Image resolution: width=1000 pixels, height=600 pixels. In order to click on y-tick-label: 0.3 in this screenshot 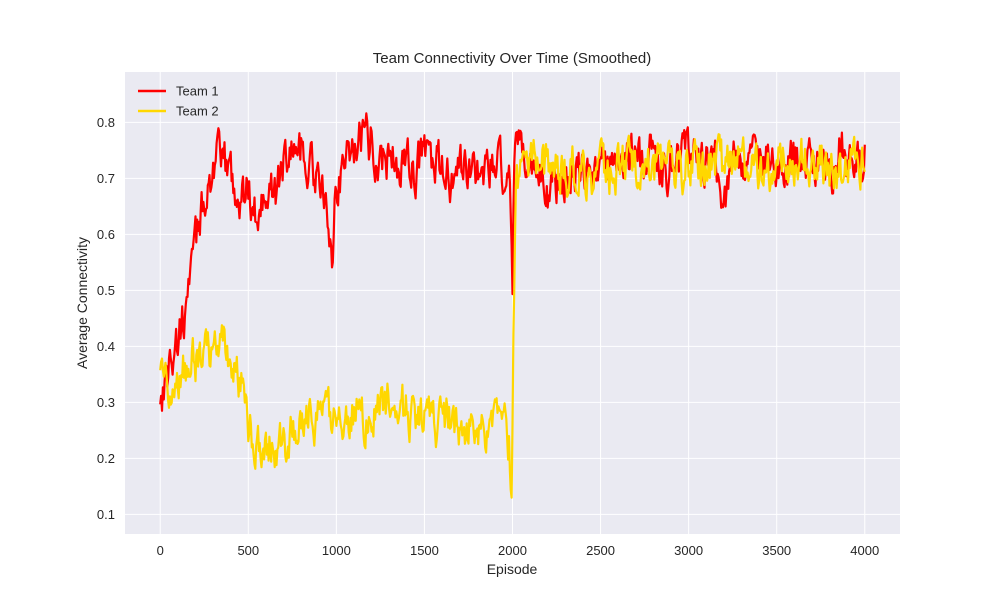, I will do `click(106, 402)`.